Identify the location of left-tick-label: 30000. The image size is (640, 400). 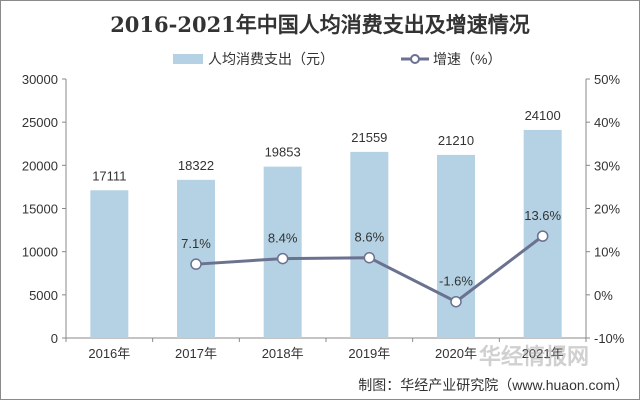
(40, 79).